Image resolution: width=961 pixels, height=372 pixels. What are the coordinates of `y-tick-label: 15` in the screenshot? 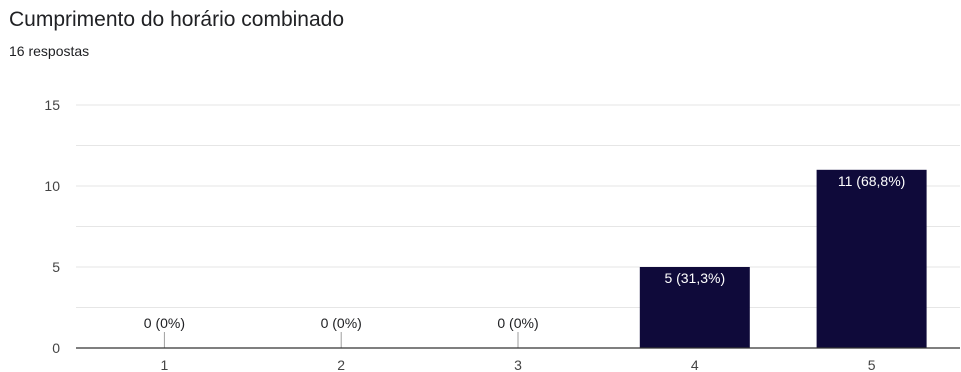 It's located at (52, 105).